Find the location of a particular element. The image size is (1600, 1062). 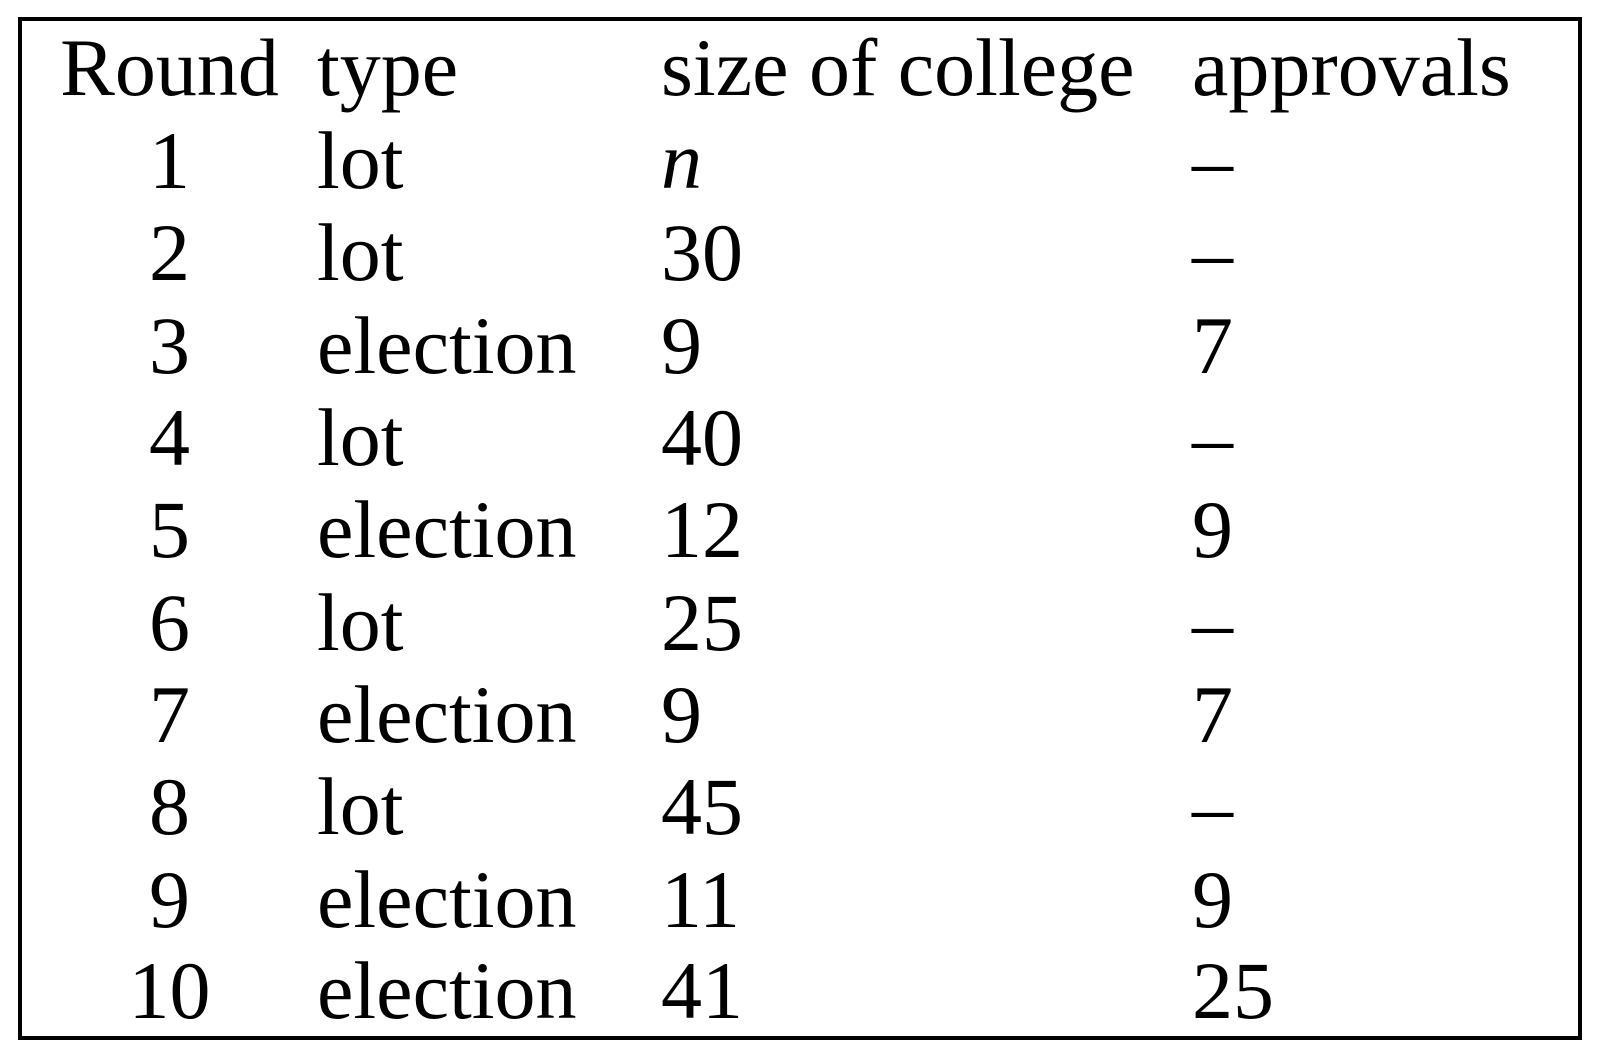

cell-round: 2 is located at coordinates (169, 253).